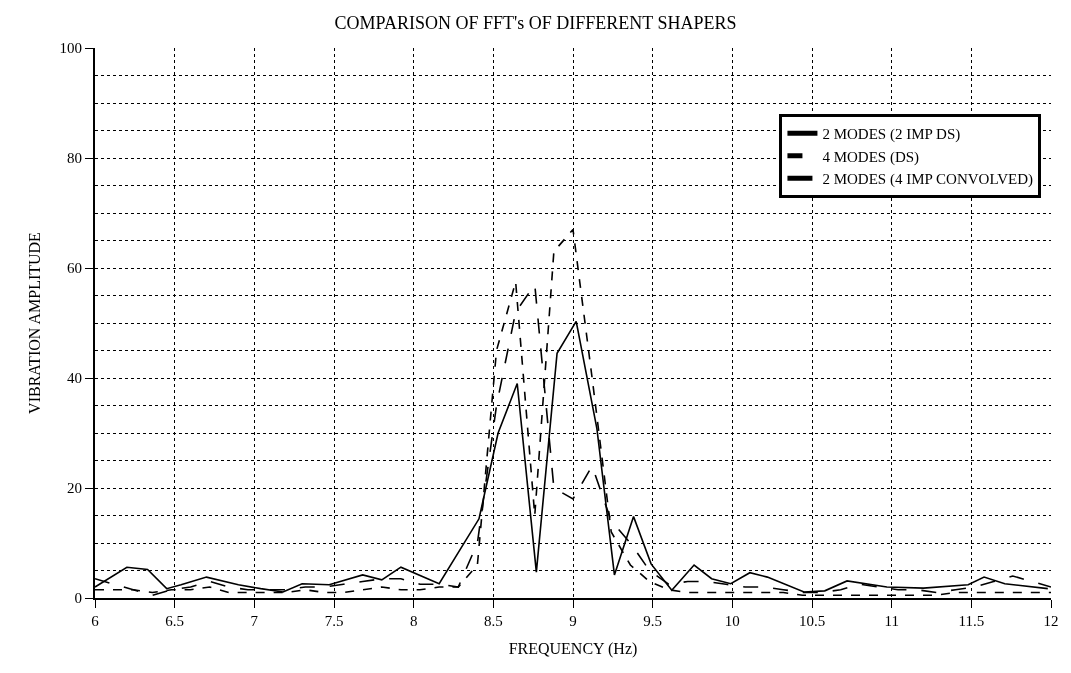 The width and height of the screenshot is (1071, 673). I want to click on x-tick-label: 10, so click(732, 621).